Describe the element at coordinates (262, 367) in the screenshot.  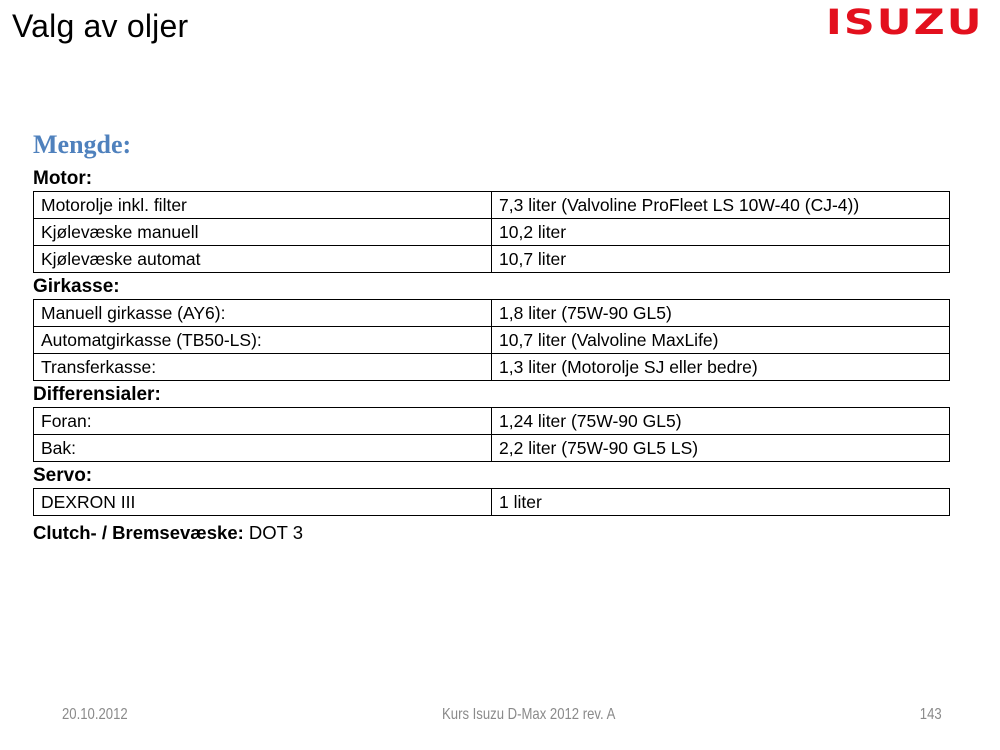
I see `item-cell: Transferkasse:` at that location.